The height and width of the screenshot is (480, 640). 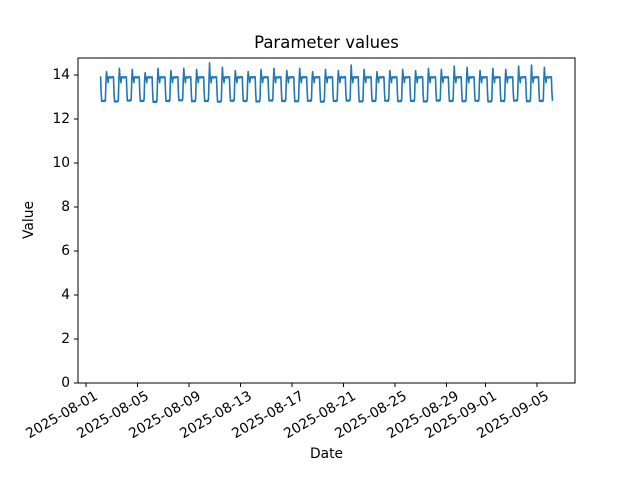 What do you see at coordinates (65, 294) in the screenshot?
I see `y-tick-label: 4` at bounding box center [65, 294].